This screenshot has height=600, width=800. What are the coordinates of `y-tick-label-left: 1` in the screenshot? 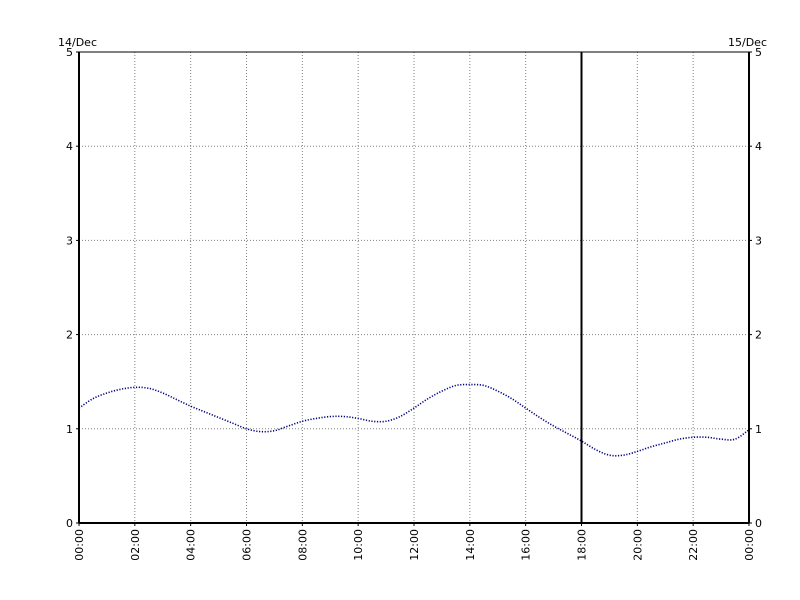 It's located at (69, 429).